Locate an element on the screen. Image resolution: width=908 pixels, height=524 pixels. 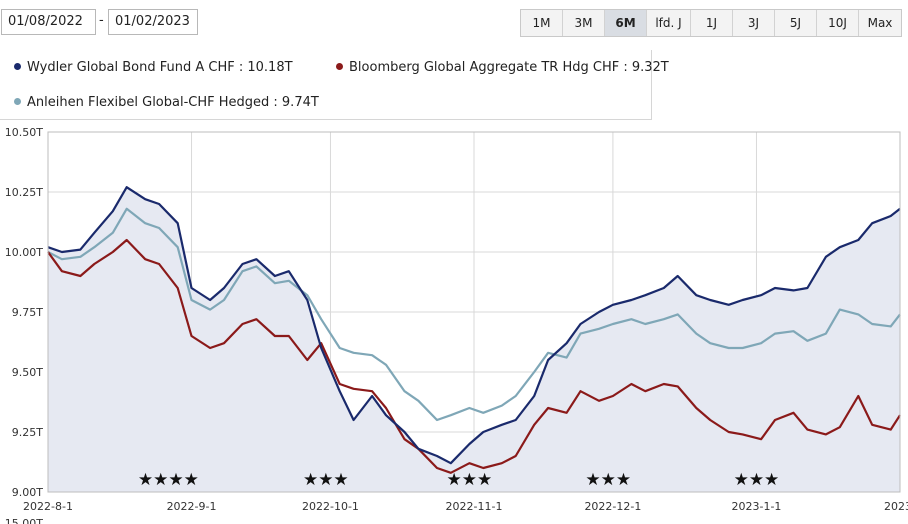
y-tick-label: 9.25T is located at coordinates (27, 432).